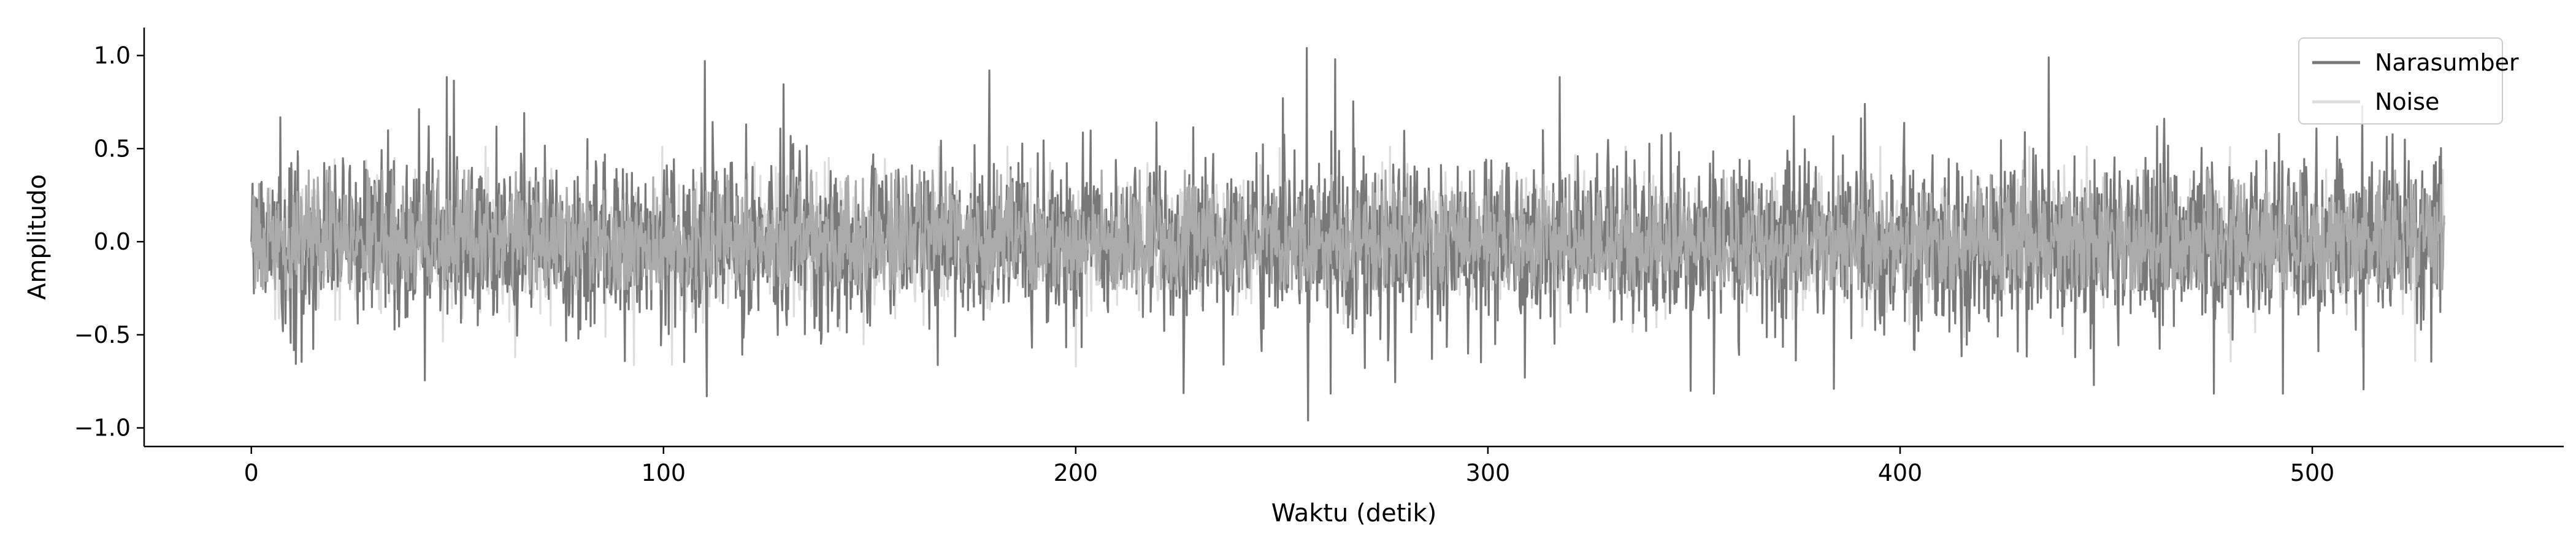 The width and height of the screenshot is (2576, 552). I want to click on x-tick-label: 500, so click(2312, 472).